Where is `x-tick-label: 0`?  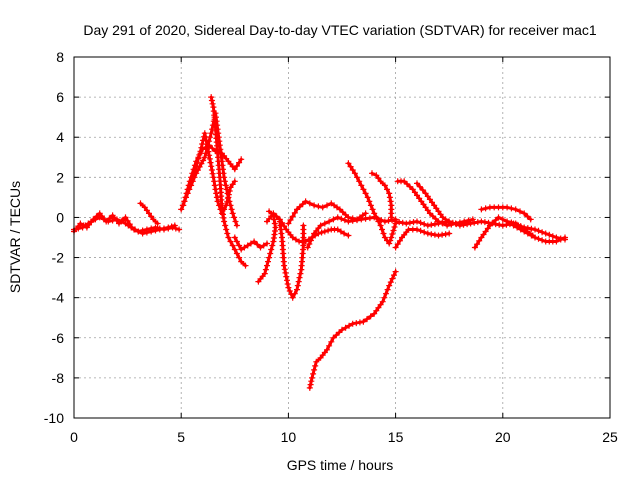
x-tick-label: 0 is located at coordinates (74, 437).